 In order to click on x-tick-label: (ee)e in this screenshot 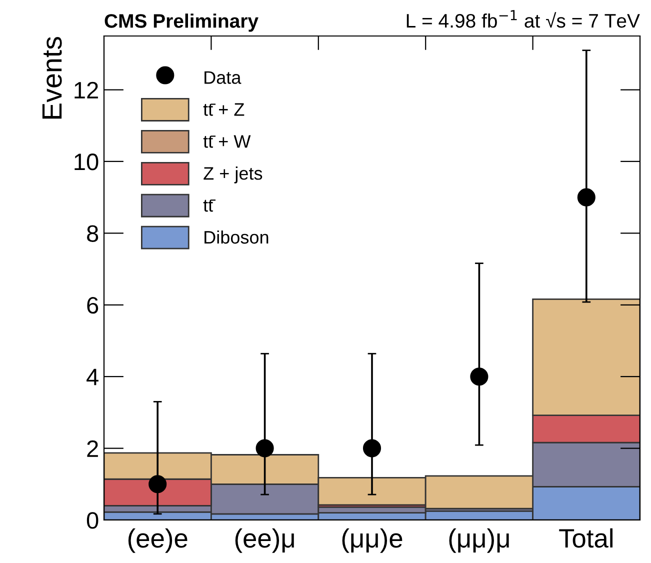, I will do `click(158, 540)`.